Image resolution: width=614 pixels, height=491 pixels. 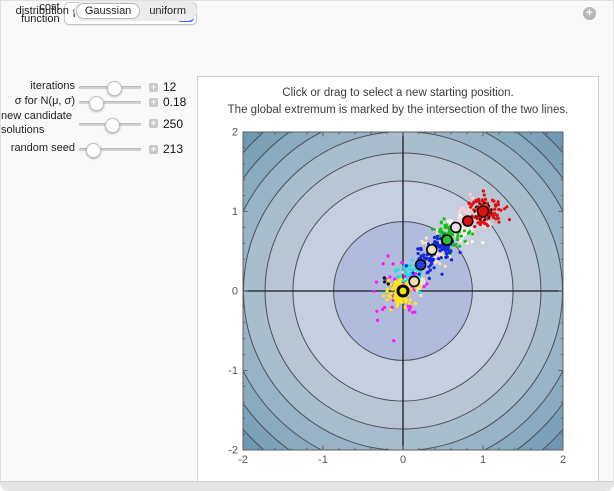 What do you see at coordinates (108, 11) in the screenshot?
I see `distribution-option-gaussian: Gaussian` at bounding box center [108, 11].